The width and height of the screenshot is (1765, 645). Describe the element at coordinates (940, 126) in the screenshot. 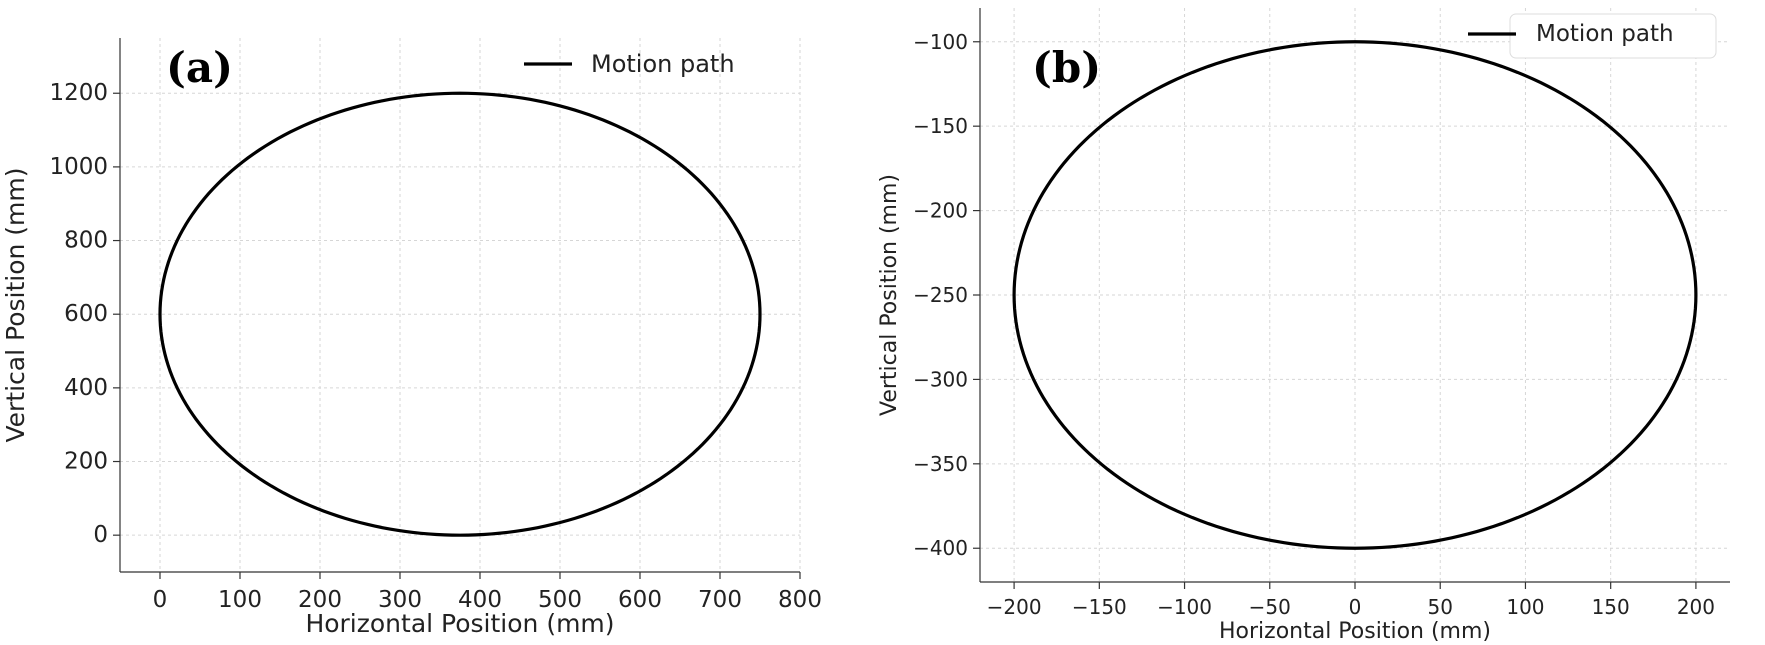

I see `y-tick-label: −150` at that location.